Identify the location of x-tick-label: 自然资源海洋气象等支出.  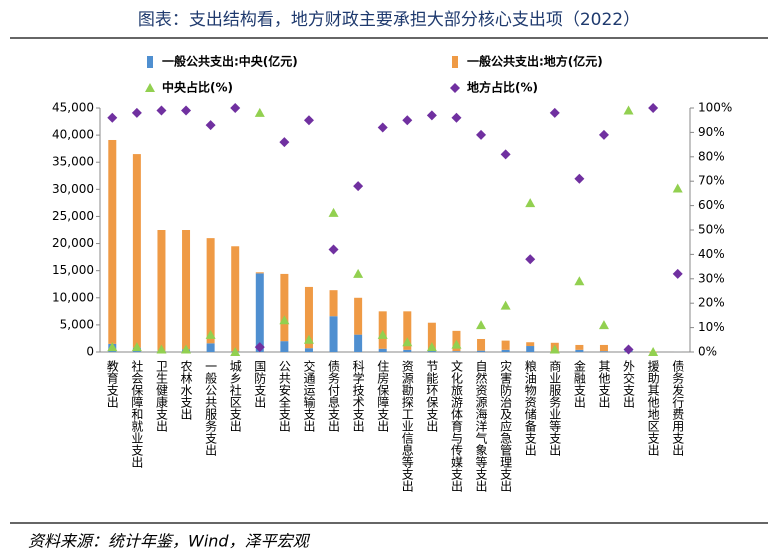
(481, 426).